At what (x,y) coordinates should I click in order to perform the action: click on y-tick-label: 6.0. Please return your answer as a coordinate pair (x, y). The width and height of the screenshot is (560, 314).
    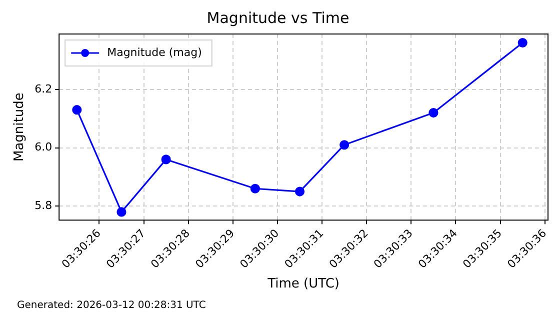
    Looking at the image, I should click on (43, 147).